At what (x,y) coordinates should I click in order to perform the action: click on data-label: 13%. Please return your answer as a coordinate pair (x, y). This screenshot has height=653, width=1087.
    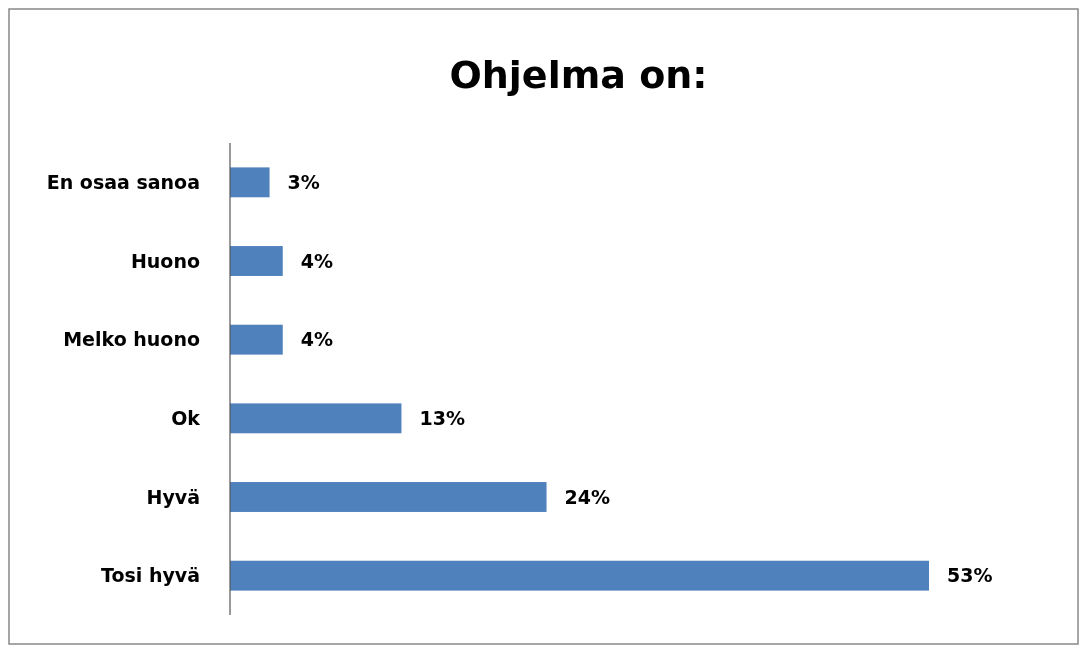
    Looking at the image, I should click on (442, 417).